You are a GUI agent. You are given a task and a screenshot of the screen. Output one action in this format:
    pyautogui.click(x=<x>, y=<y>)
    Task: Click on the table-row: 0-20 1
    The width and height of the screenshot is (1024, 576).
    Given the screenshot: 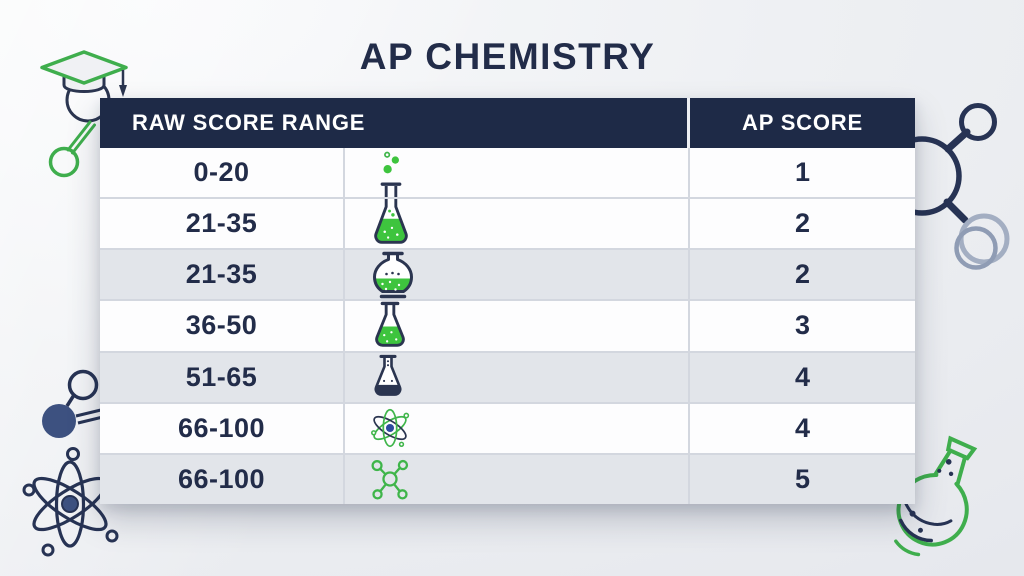 What is the action you would take?
    pyautogui.click(x=507, y=173)
    